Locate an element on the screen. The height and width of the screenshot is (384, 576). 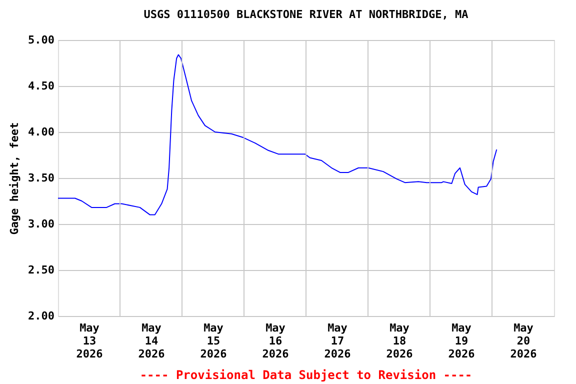
x-tick-label: May 16 2026 is located at coordinates (276, 341).